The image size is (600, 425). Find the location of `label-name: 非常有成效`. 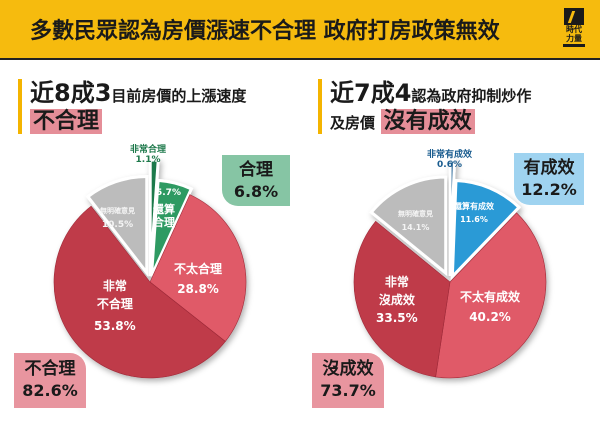

label-name: 非常有成效 is located at coordinates (450, 155).